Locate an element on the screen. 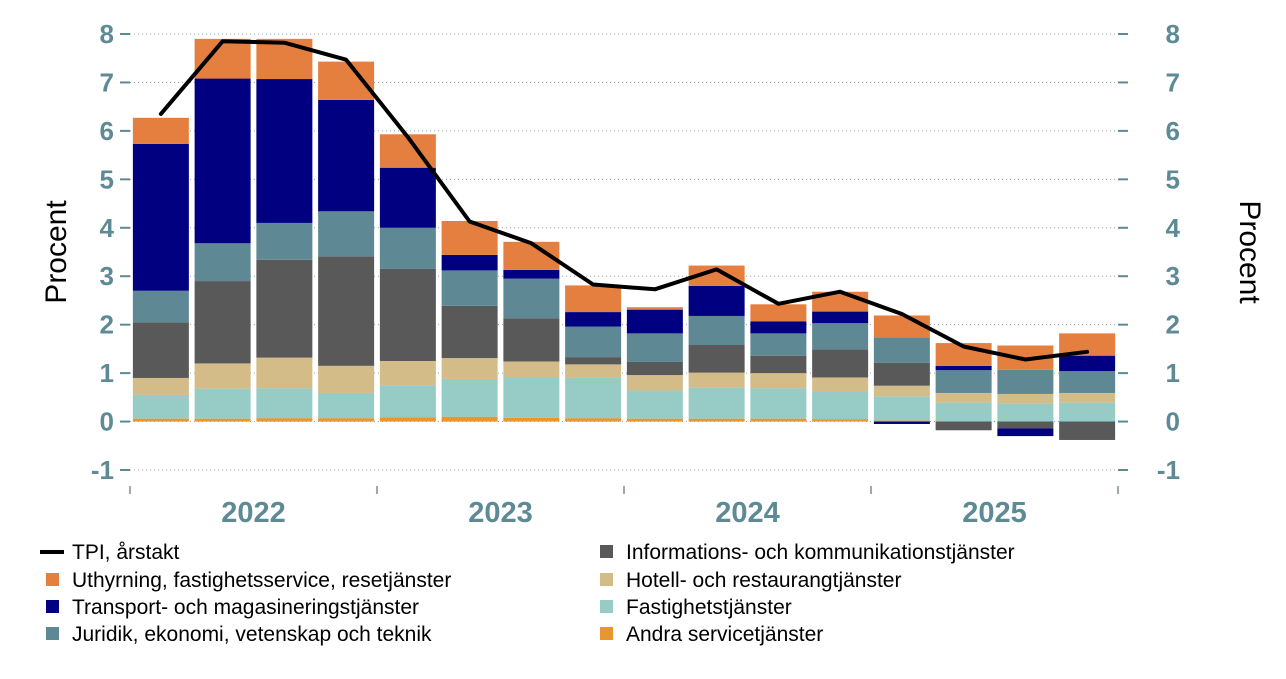 The width and height of the screenshot is (1286, 679). bar-informations-och-kommunikationstjanster-2023-q3 is located at coordinates (531, 340).